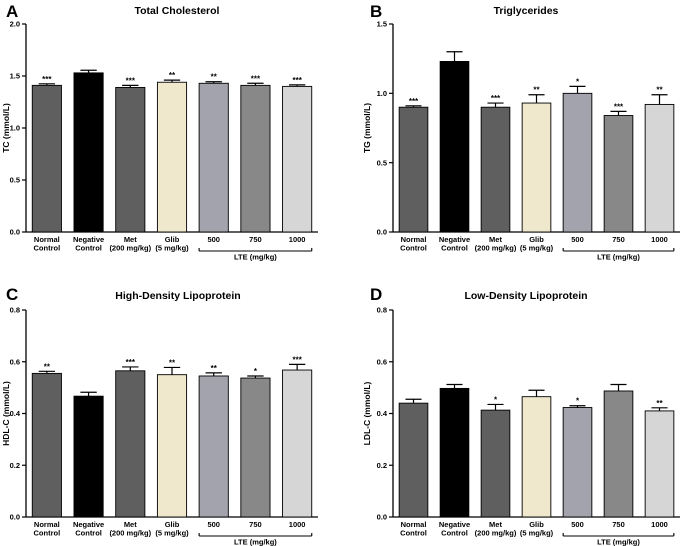 The image size is (685, 546). Describe the element at coordinates (177, 11) in the screenshot. I see `chart-title-a: Total Cholesterol` at that location.